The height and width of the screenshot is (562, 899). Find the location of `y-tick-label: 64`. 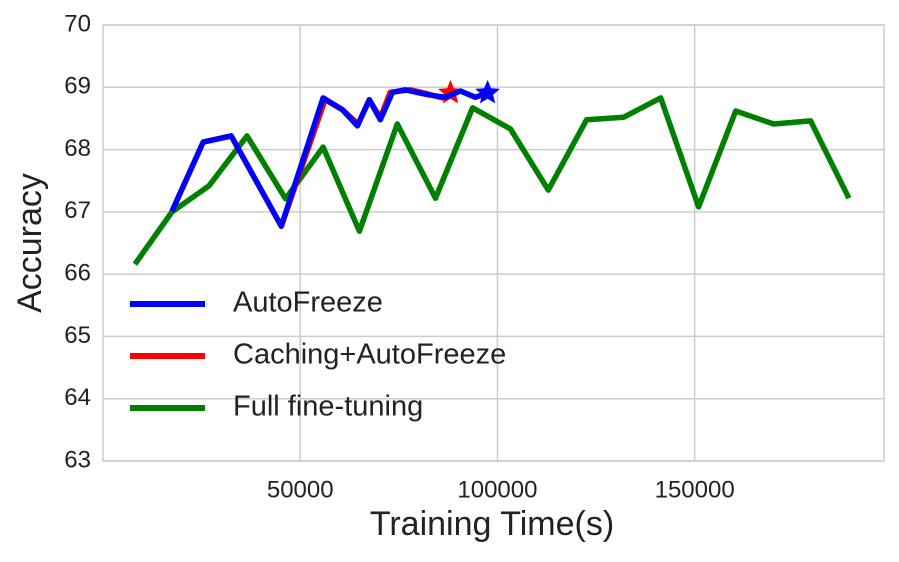

y-tick-label: 64 is located at coordinates (77, 397).